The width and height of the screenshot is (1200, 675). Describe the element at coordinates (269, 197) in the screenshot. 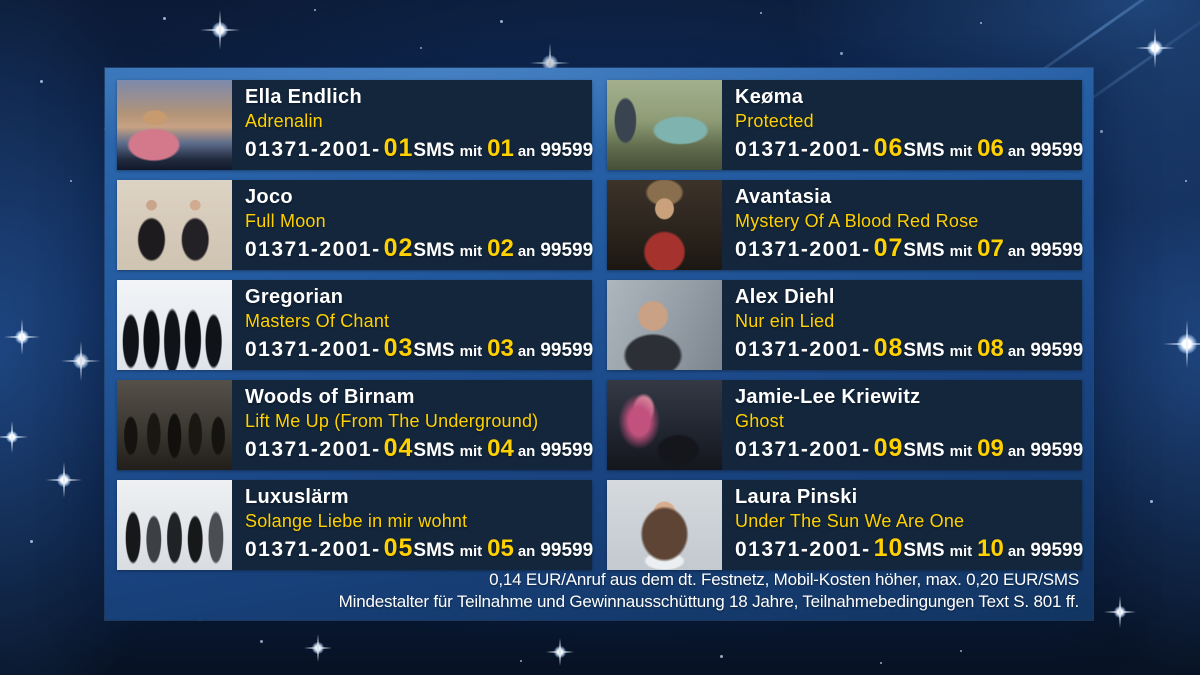

I see `artist-name: Joco` at that location.